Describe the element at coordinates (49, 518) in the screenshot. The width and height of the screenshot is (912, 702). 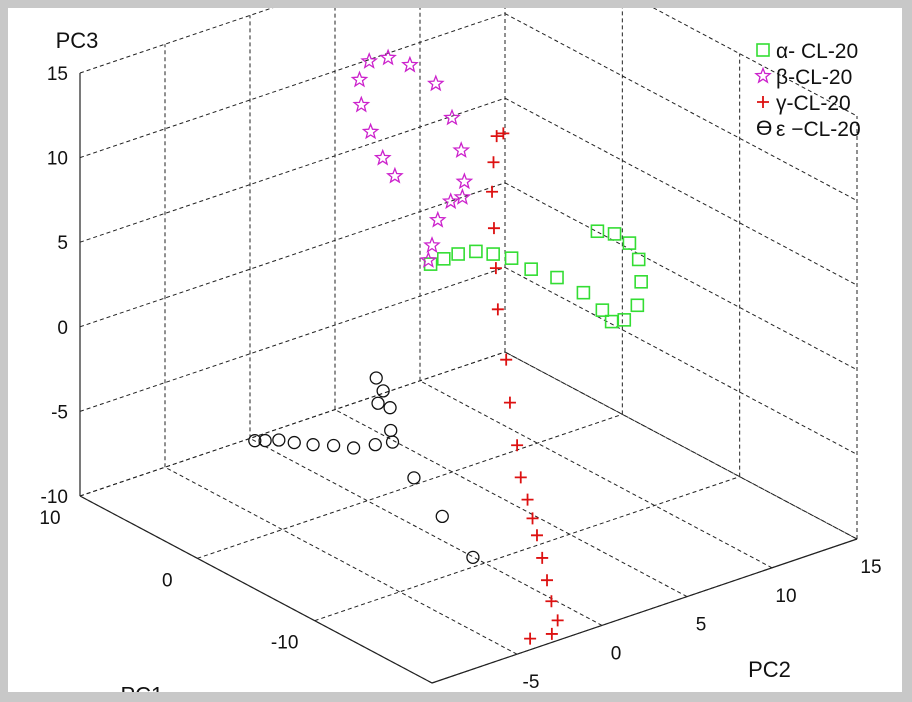
I see `x-tick-label: 10` at that location.